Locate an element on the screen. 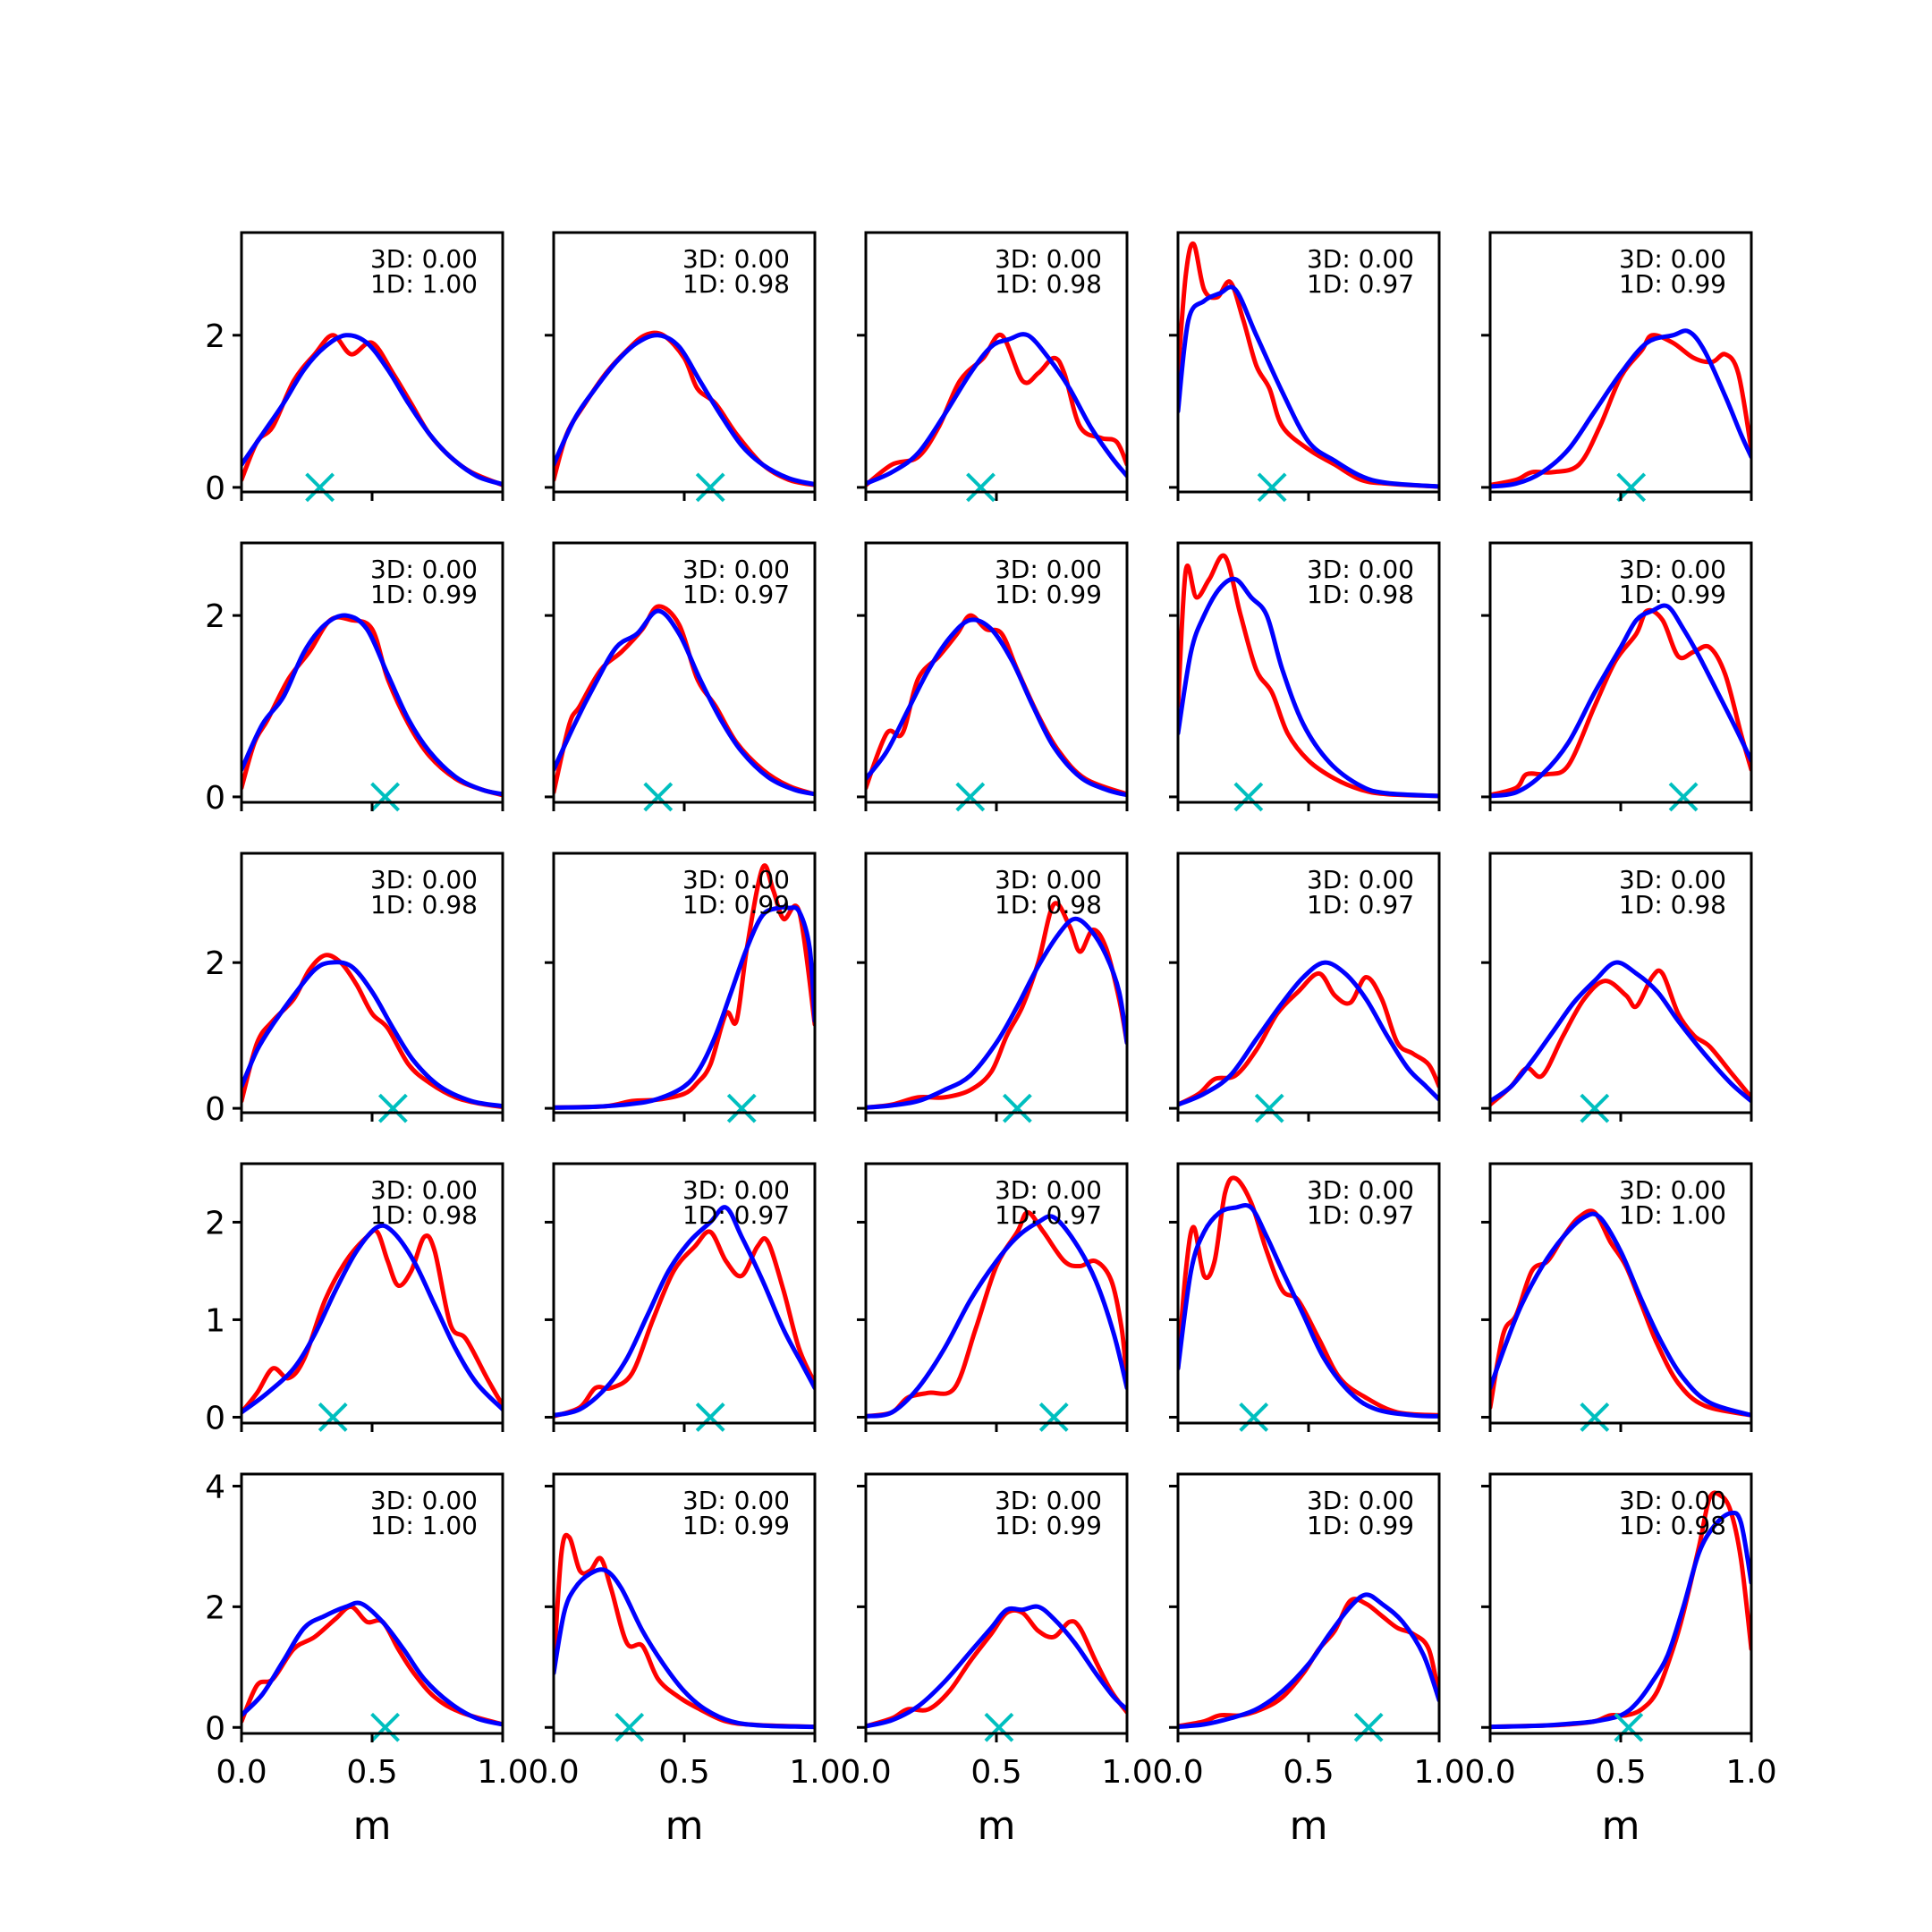 Image resolution: width=1932 pixels, height=1932 pixels. x-tick-label: 1.0 is located at coordinates (1750, 1772).